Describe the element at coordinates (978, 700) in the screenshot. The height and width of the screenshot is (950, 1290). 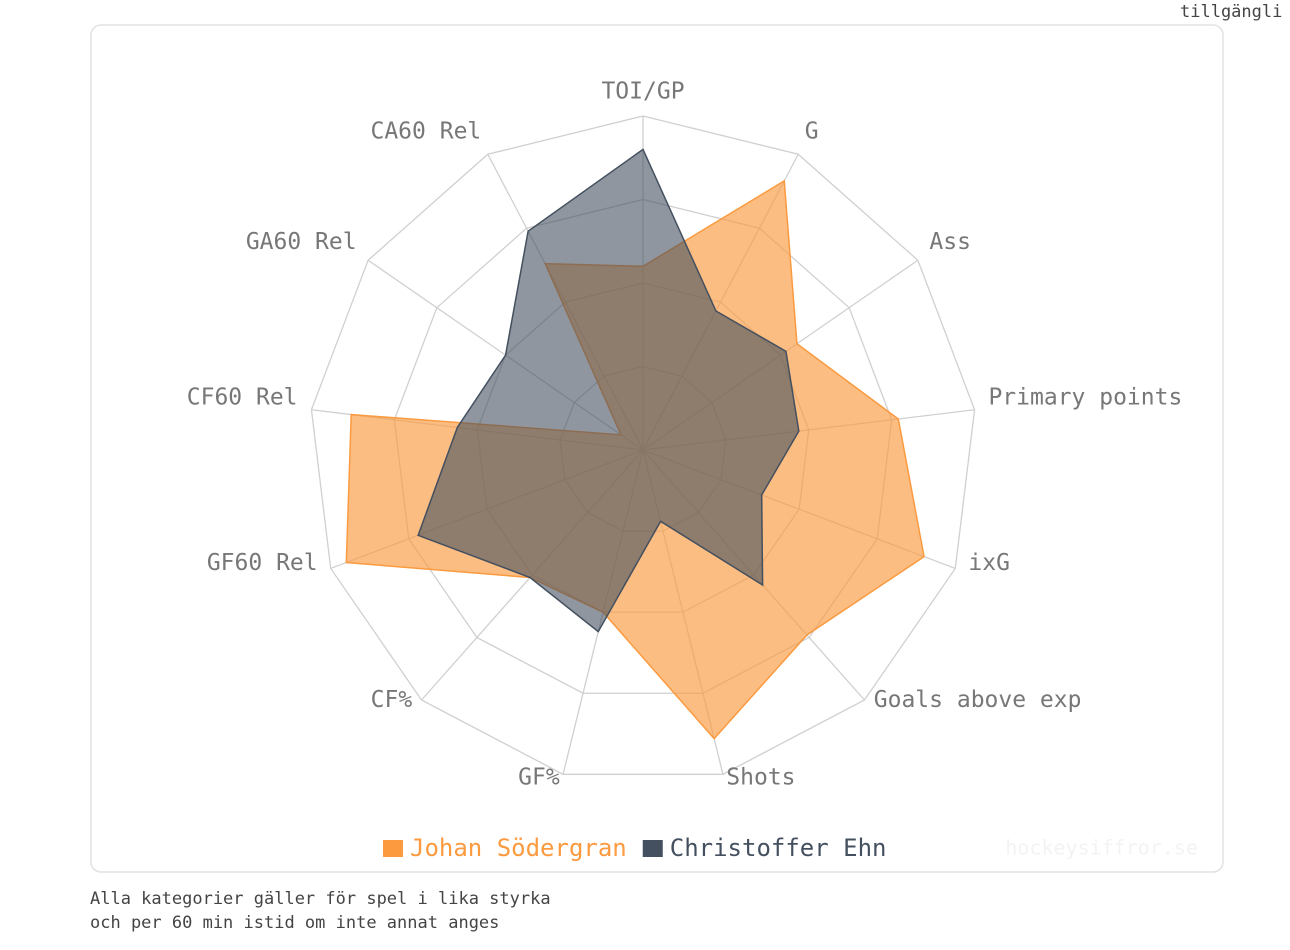
I see `axis-label: Goals above exp` at that location.